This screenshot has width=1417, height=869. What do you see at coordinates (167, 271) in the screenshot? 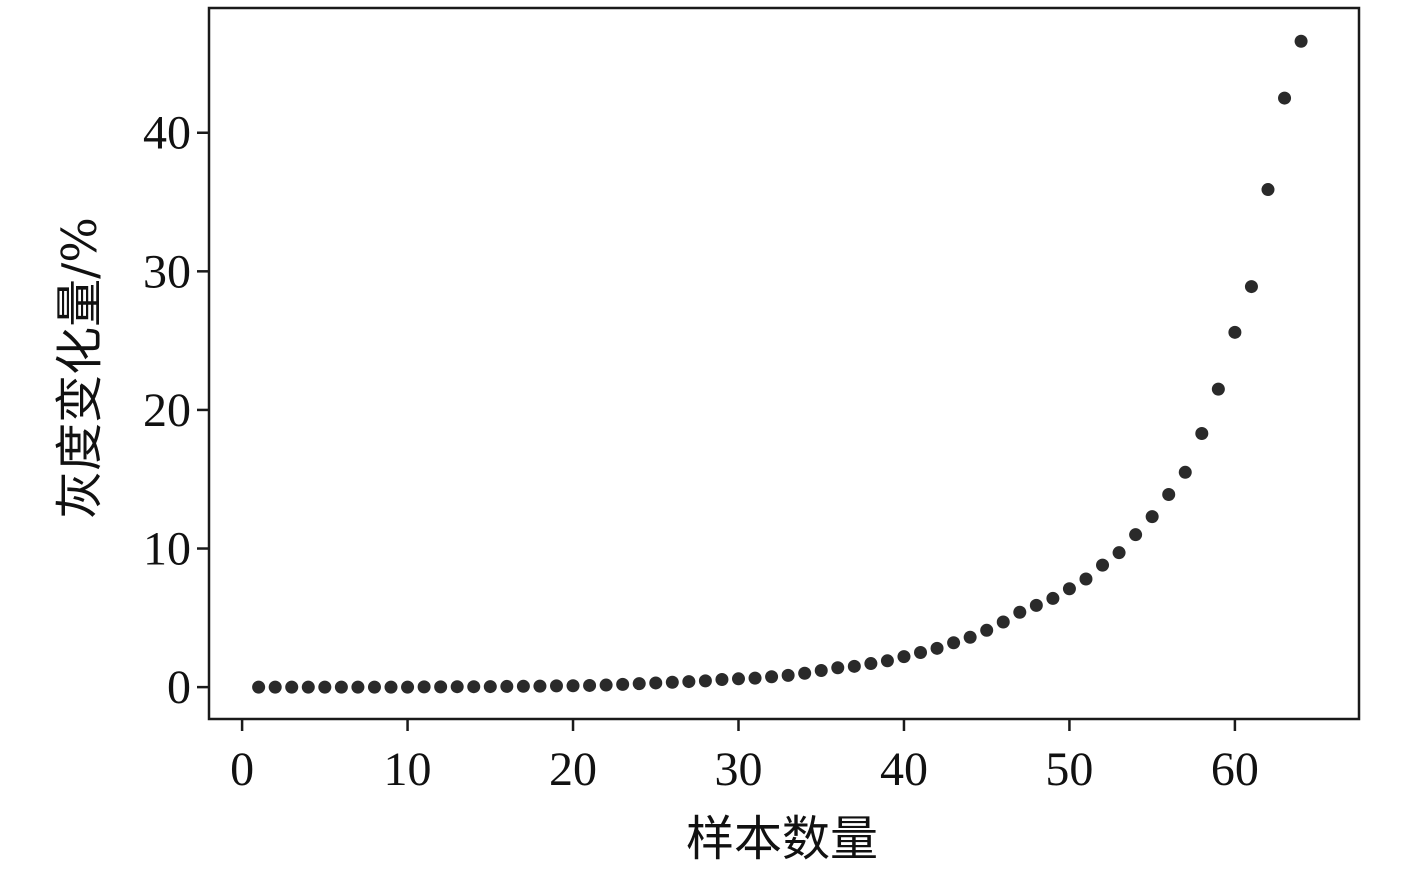
I see `y-tick-label: 30` at bounding box center [167, 271].